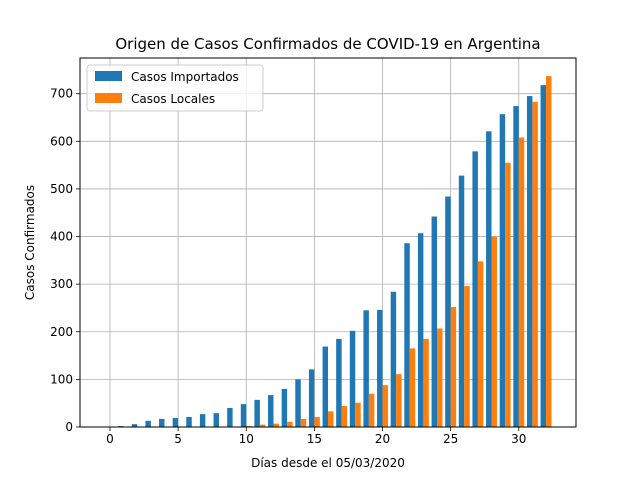  What do you see at coordinates (61, 141) in the screenshot?
I see `y-tick-label: 600` at bounding box center [61, 141].